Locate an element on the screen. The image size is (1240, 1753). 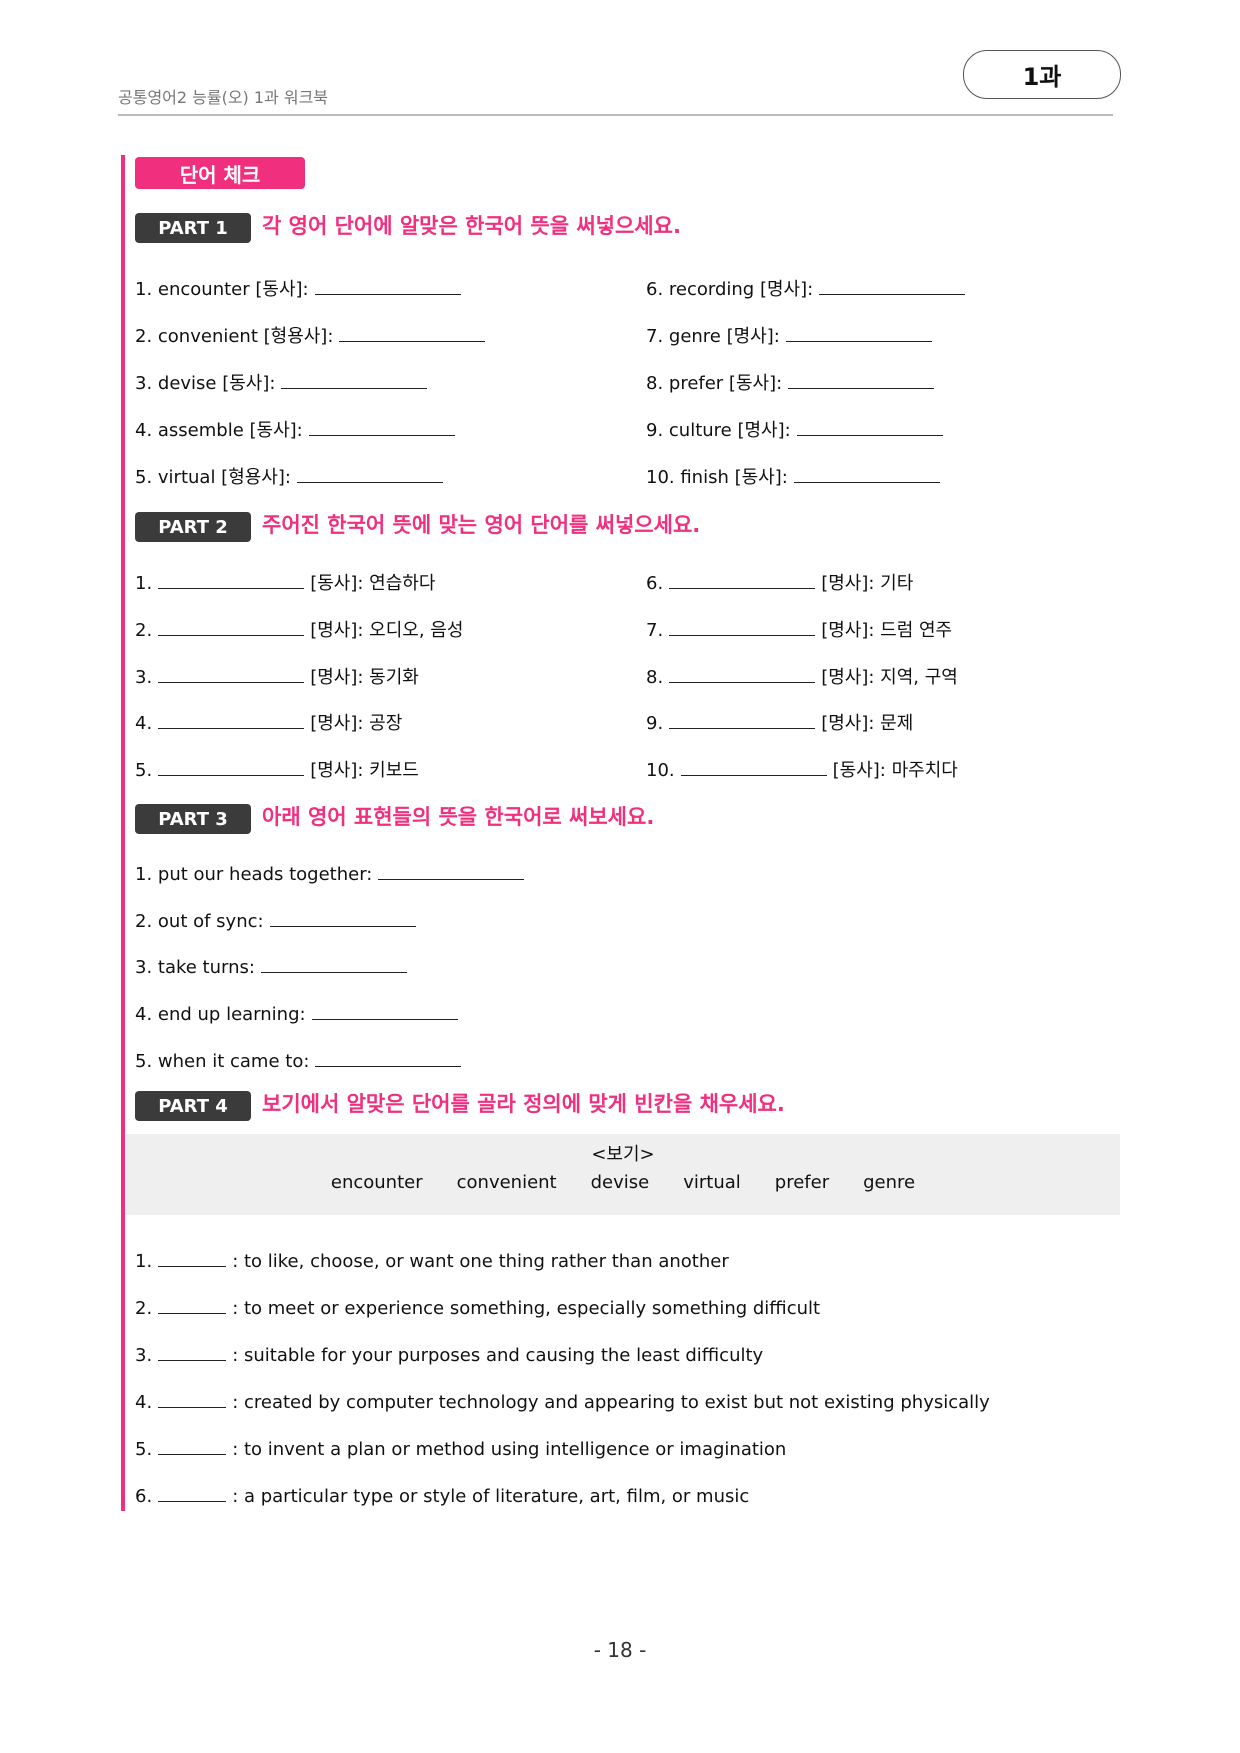
part-tag: PART 4 is located at coordinates (193, 1106).